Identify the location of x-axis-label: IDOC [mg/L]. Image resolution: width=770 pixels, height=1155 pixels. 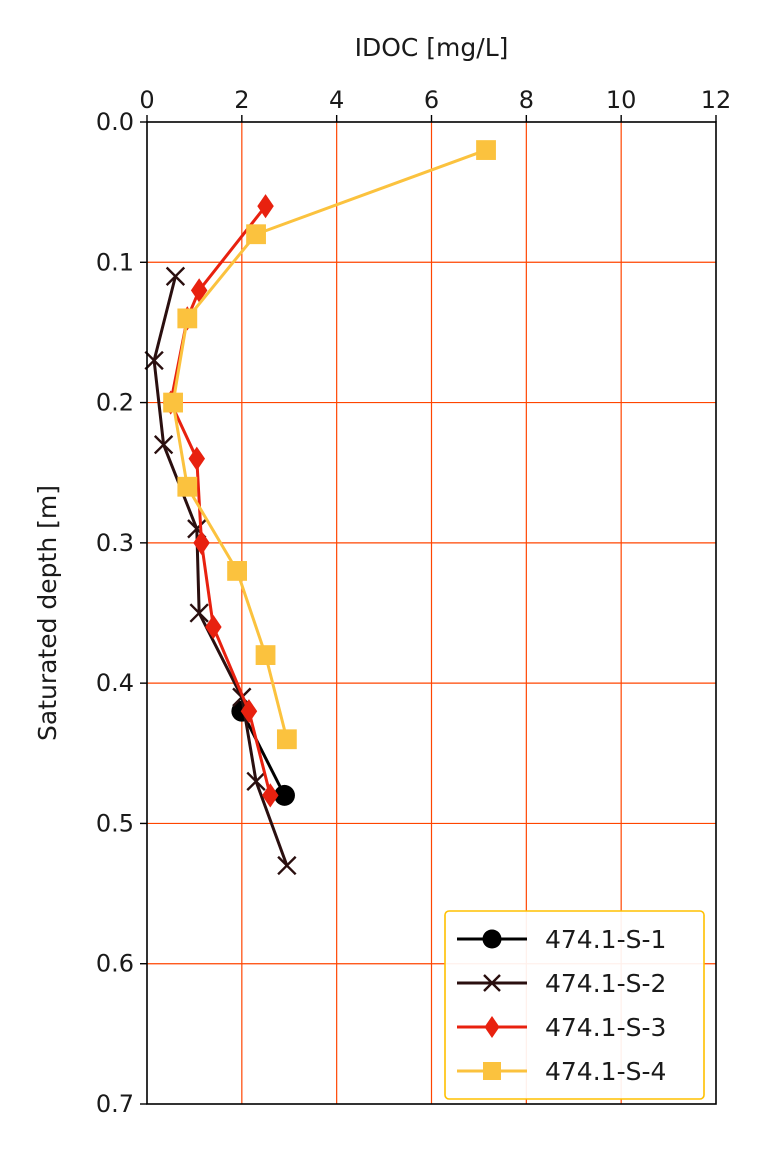
(432, 47).